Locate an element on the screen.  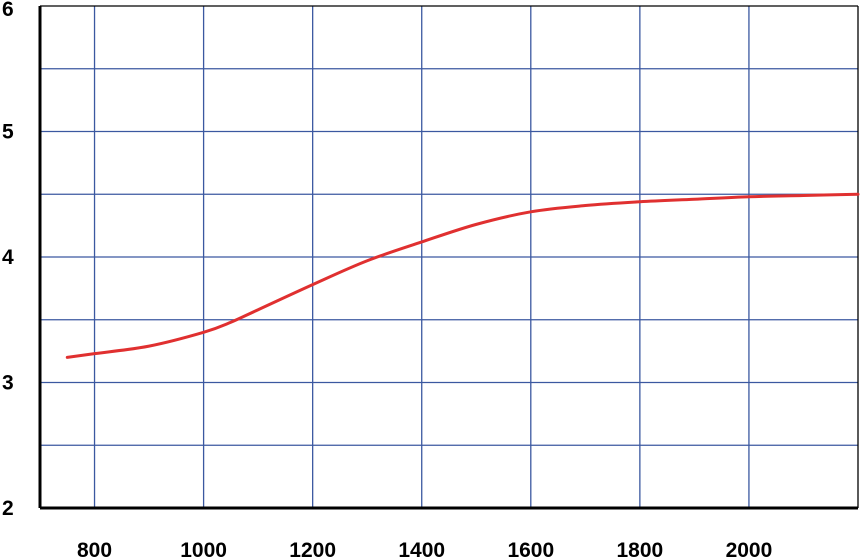
x-tick-label: 1600 is located at coordinates (530, 549).